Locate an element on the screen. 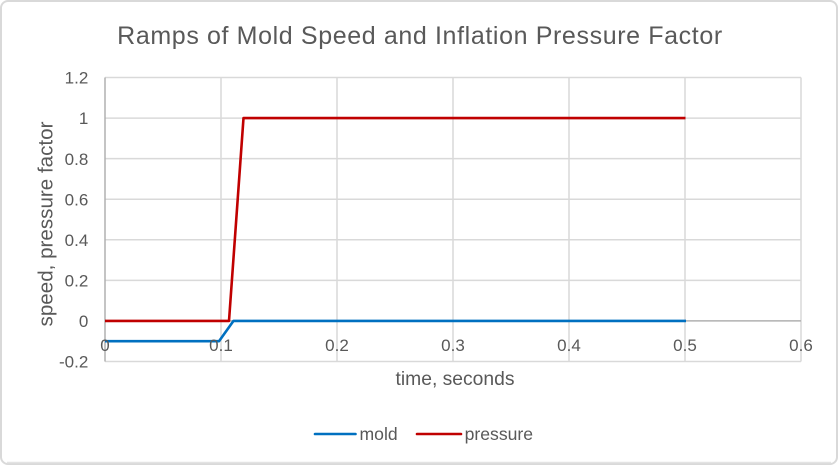 The height and width of the screenshot is (465, 838). svg-text: 1.2 is located at coordinates (77, 78).